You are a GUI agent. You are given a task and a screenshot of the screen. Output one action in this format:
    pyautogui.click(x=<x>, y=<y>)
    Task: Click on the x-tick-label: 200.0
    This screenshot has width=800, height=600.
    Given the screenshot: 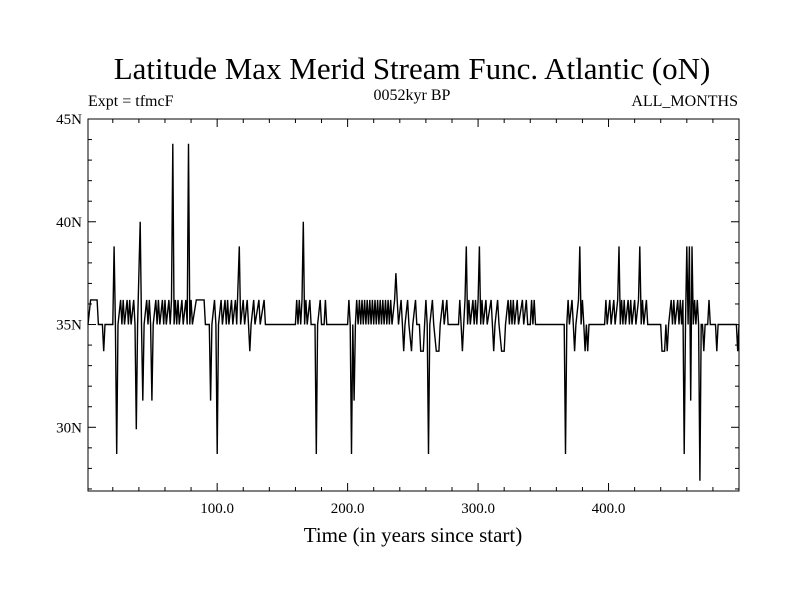 What is the action you would take?
    pyautogui.click(x=348, y=509)
    